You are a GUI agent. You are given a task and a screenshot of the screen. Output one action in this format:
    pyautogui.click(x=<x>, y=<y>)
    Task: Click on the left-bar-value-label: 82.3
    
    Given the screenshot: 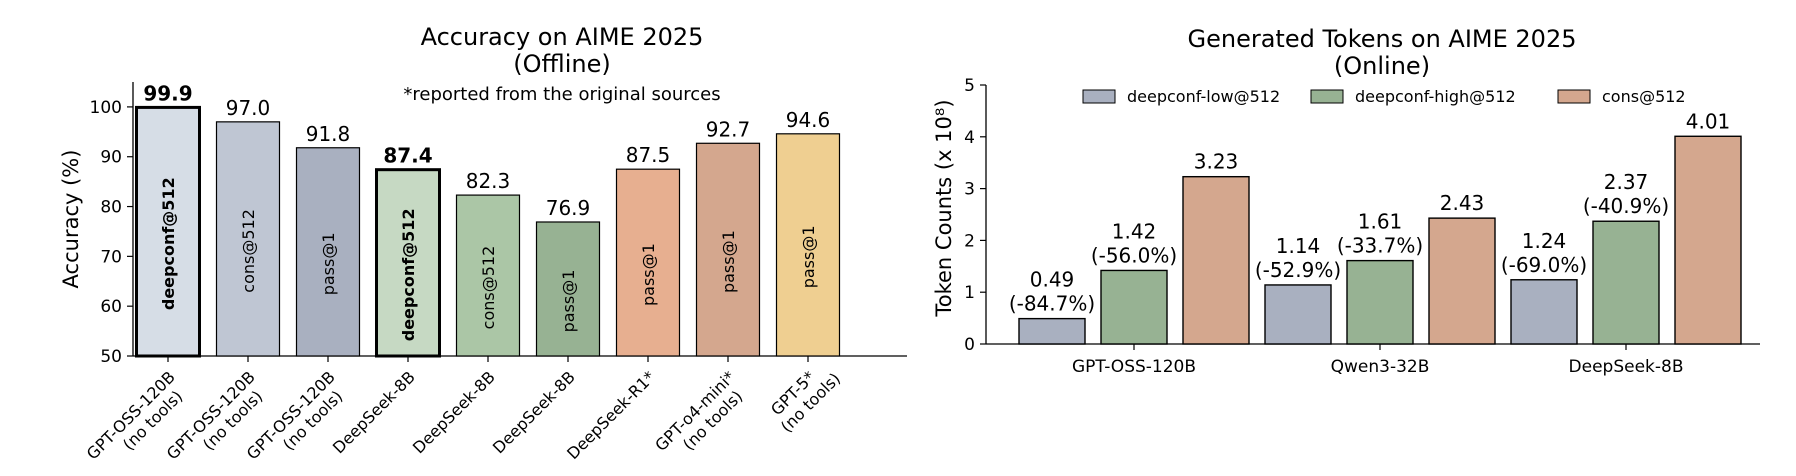 What is the action you would take?
    pyautogui.click(x=488, y=181)
    